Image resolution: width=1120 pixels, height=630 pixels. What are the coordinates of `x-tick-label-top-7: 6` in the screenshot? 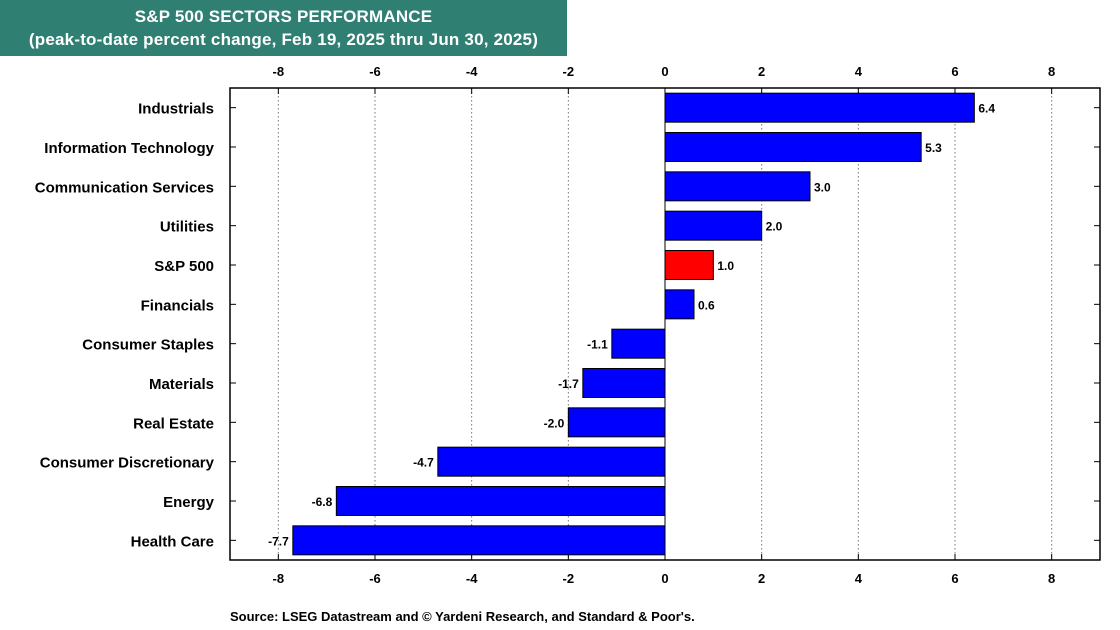 It's located at (954, 71).